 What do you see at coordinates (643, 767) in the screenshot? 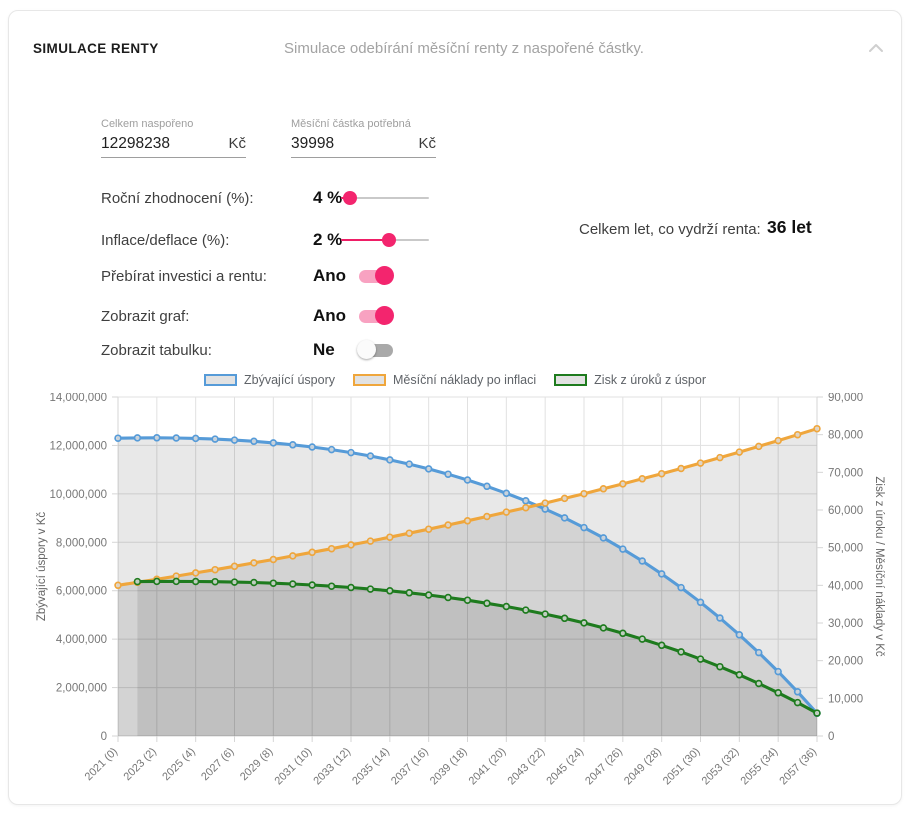
I see `x-tick-label: 2049 (28)` at bounding box center [643, 767].